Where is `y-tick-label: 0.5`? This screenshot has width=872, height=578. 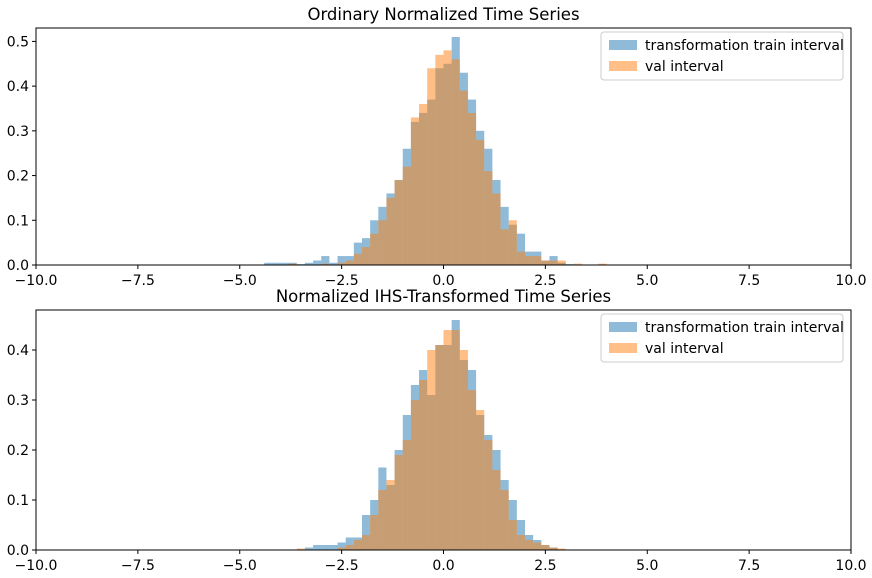 y-tick-label: 0.5 is located at coordinates (18, 42).